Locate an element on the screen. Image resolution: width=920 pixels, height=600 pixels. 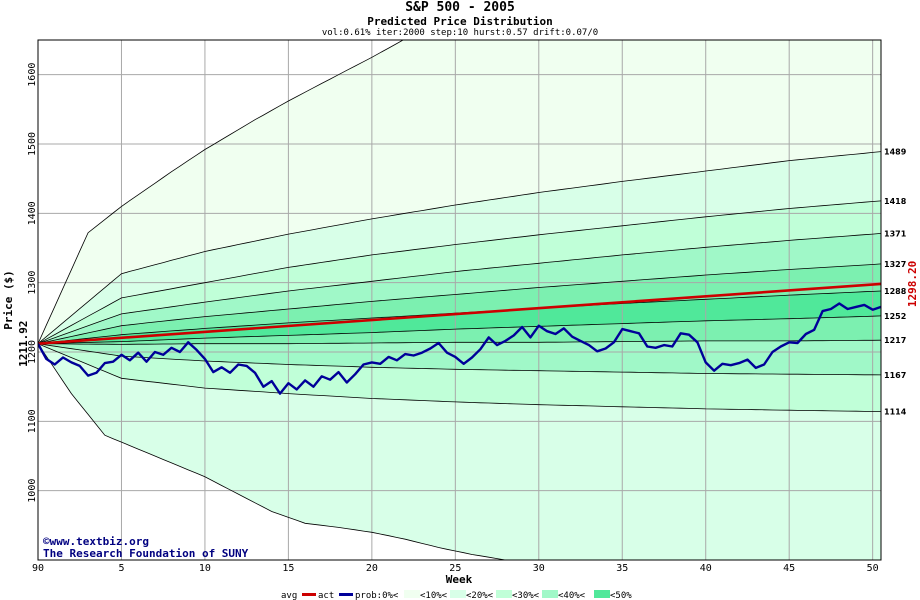
curve-end-label: 1418 is located at coordinates (895, 201).